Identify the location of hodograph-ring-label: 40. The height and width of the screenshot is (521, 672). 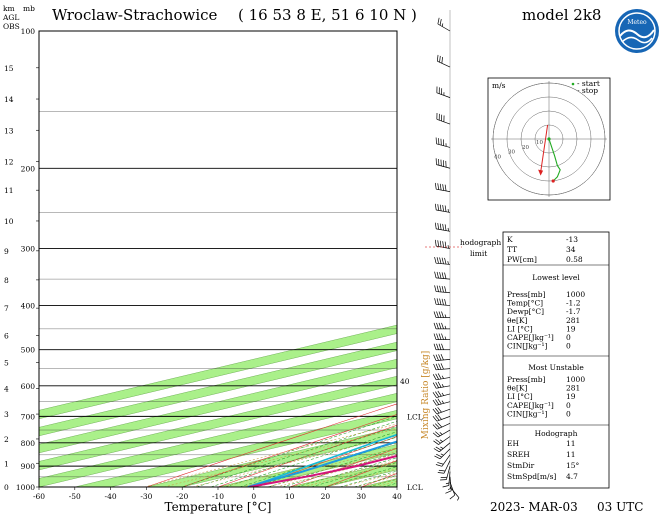
(497, 158).